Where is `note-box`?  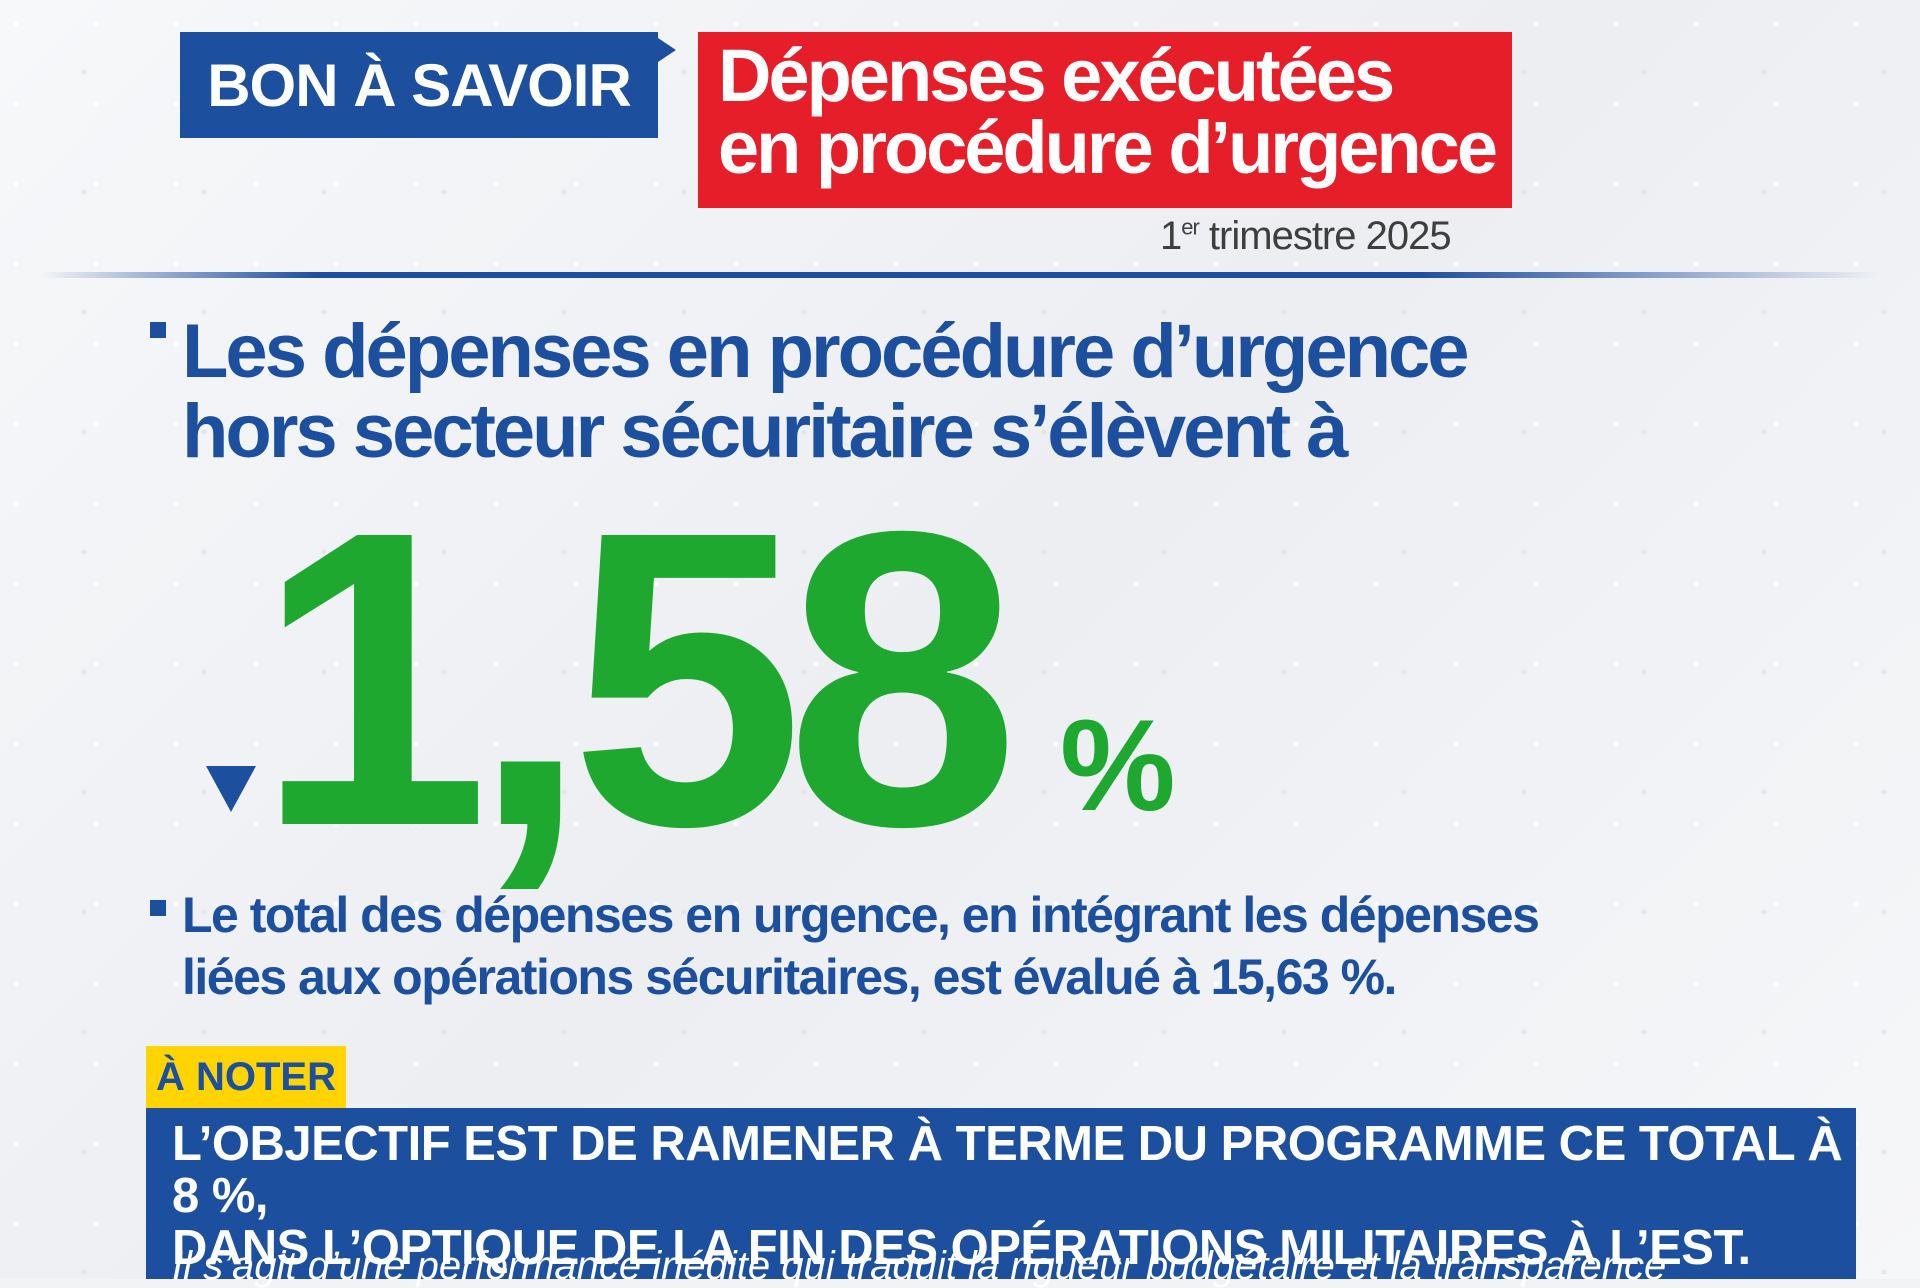 note-box is located at coordinates (1001, 1193).